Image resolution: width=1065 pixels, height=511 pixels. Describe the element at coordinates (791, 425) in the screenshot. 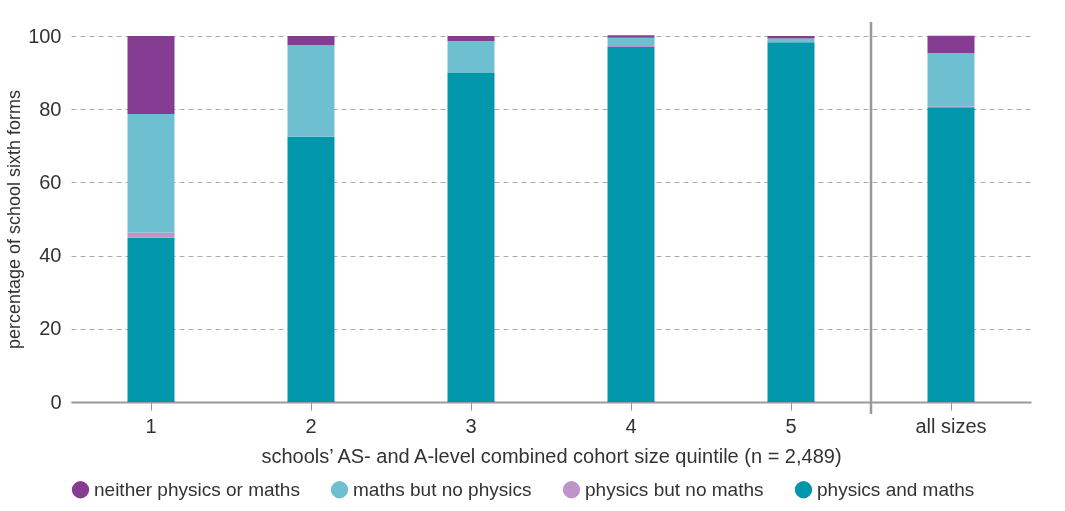

I see `x-tick-label: 5` at that location.